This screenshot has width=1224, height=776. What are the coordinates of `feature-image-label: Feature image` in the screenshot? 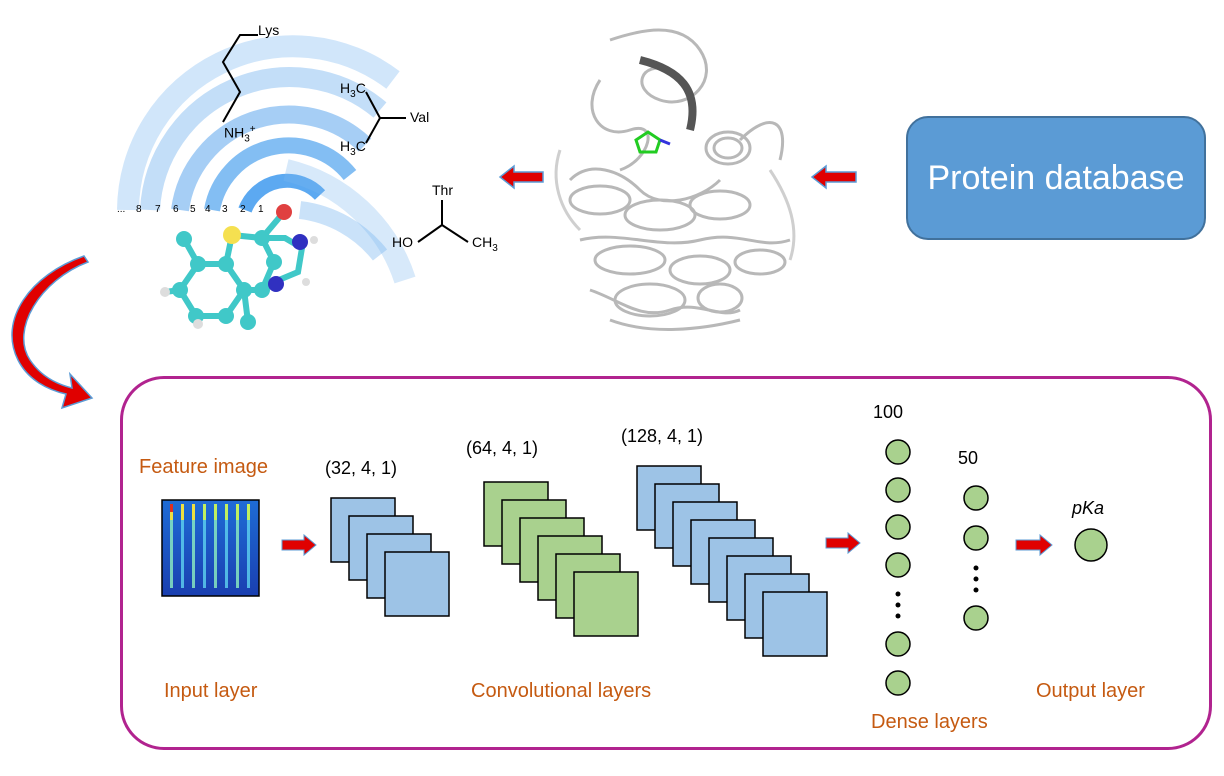 It's located at (203, 467).